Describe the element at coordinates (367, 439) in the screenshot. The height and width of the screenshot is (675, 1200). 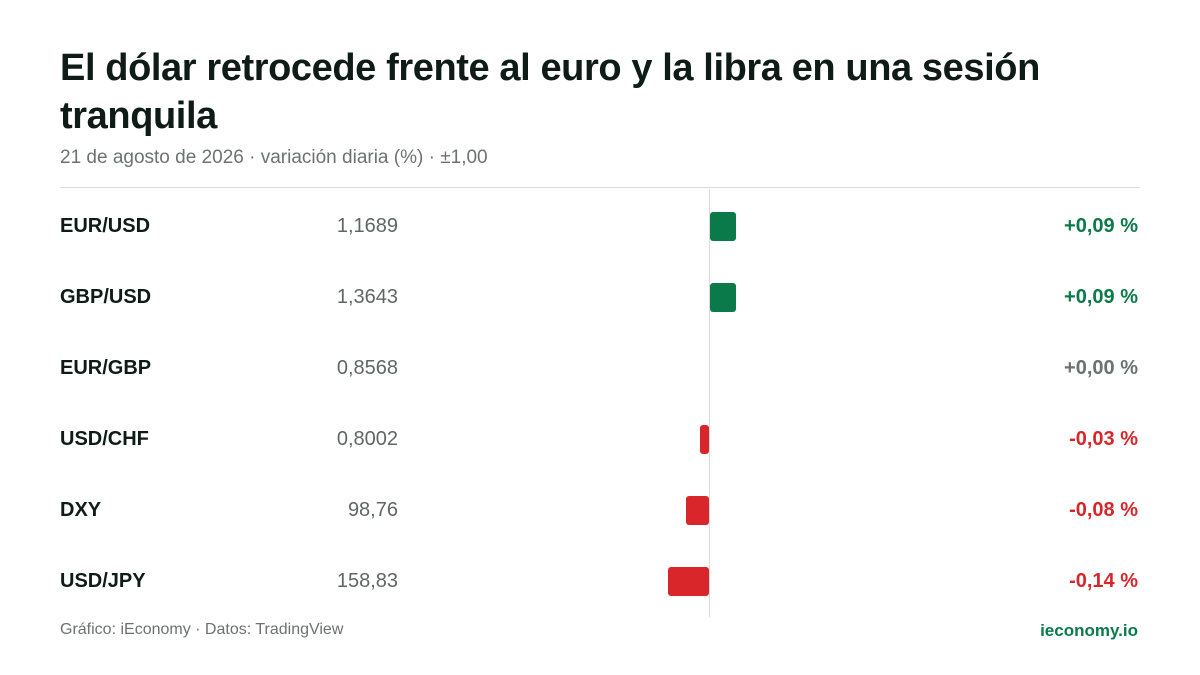
I see `price-value: 0,8002` at that location.